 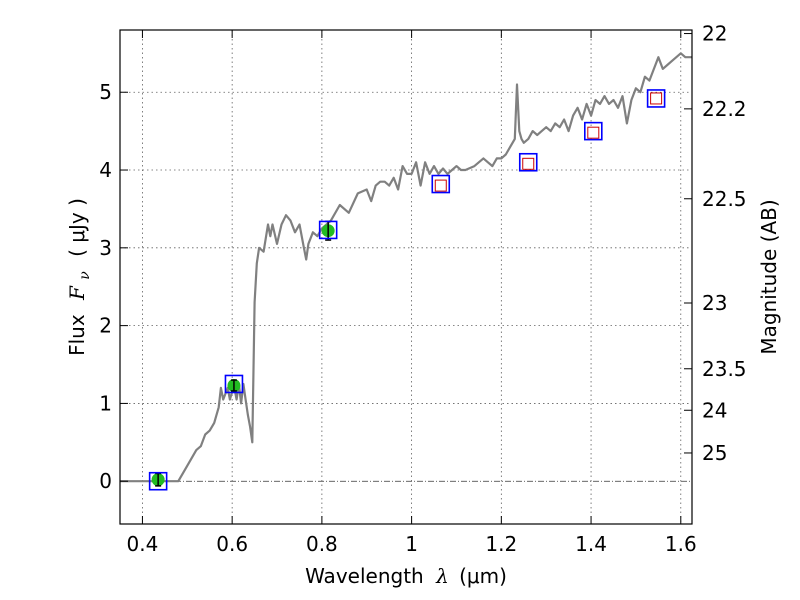 What do you see at coordinates (105, 403) in the screenshot?
I see `y-tick-label: 1` at bounding box center [105, 403].